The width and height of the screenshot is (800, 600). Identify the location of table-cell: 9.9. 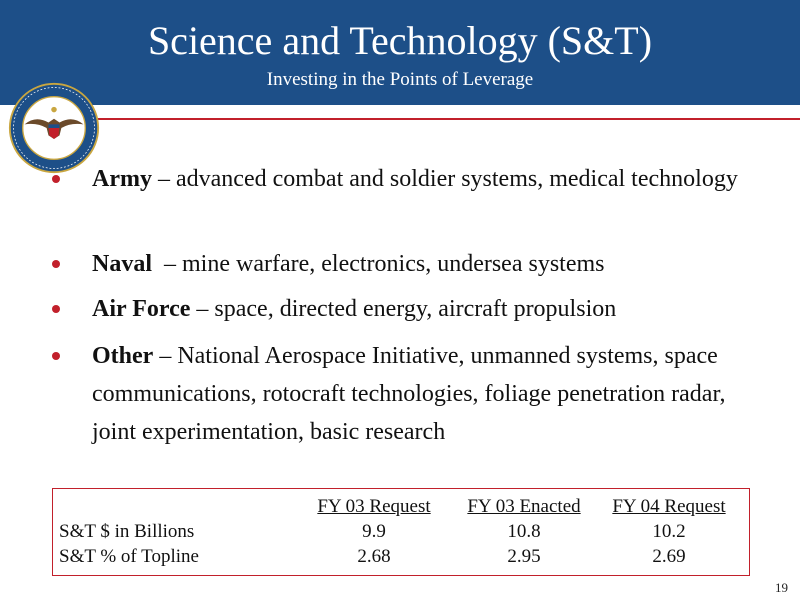
(374, 531).